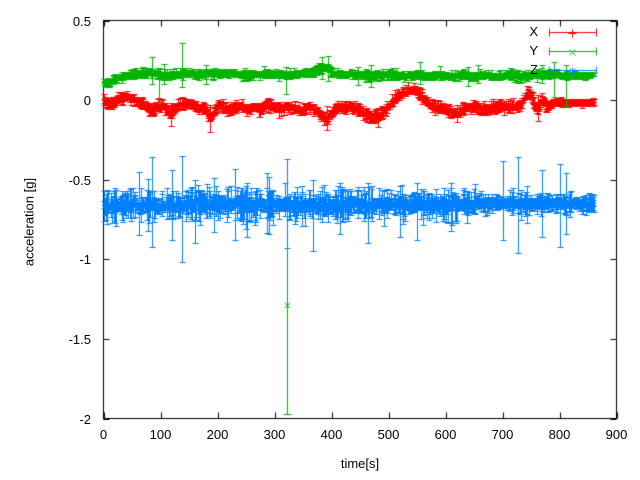 Image resolution: width=640 pixels, height=480 pixels. Describe the element at coordinates (502, 434) in the screenshot. I see `x-tick-label-700: 700` at that location.